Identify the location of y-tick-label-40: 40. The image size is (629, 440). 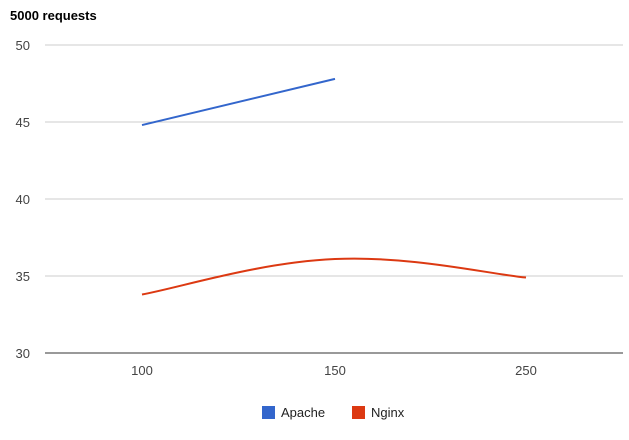
(23, 199).